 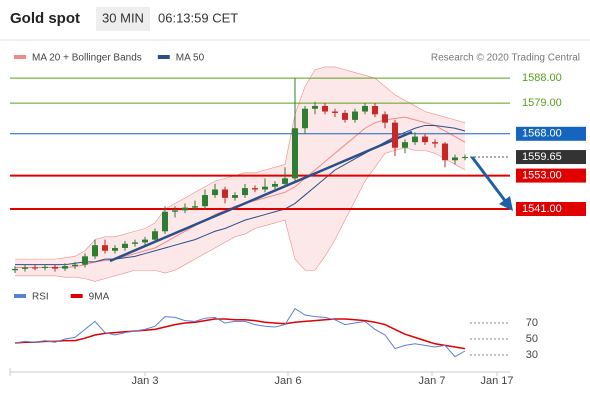 I want to click on x-tick-label: Jan 3, so click(x=145, y=381).